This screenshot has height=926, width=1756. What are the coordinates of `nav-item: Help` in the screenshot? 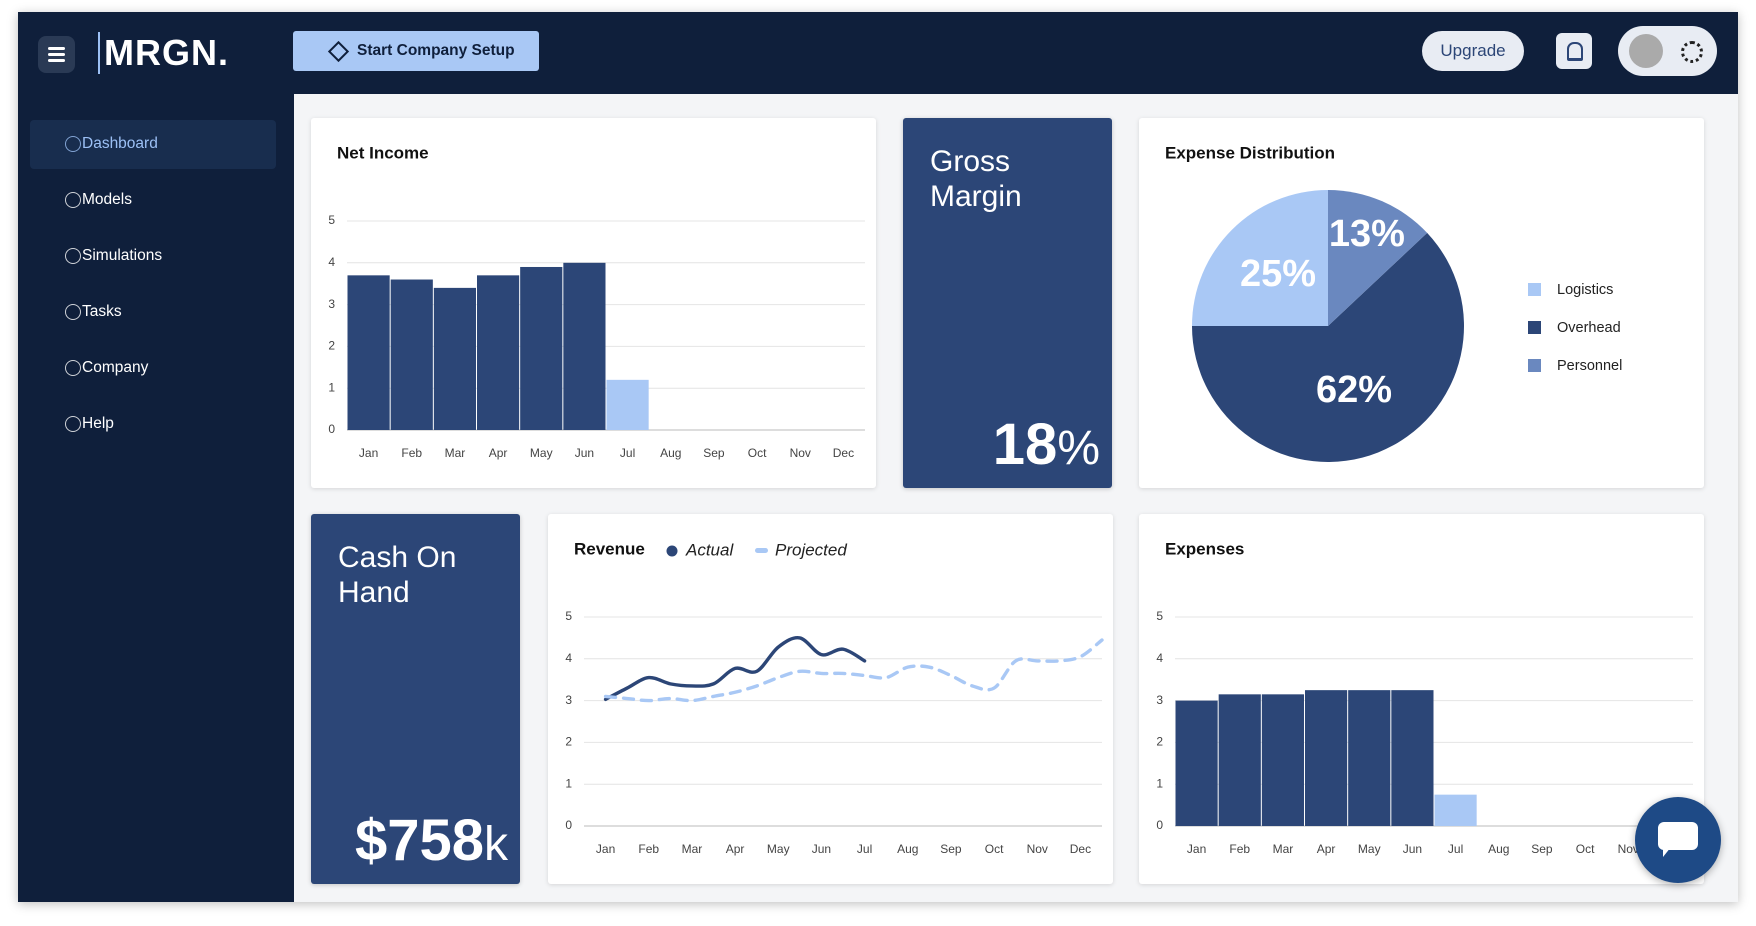 It's located at (153, 424).